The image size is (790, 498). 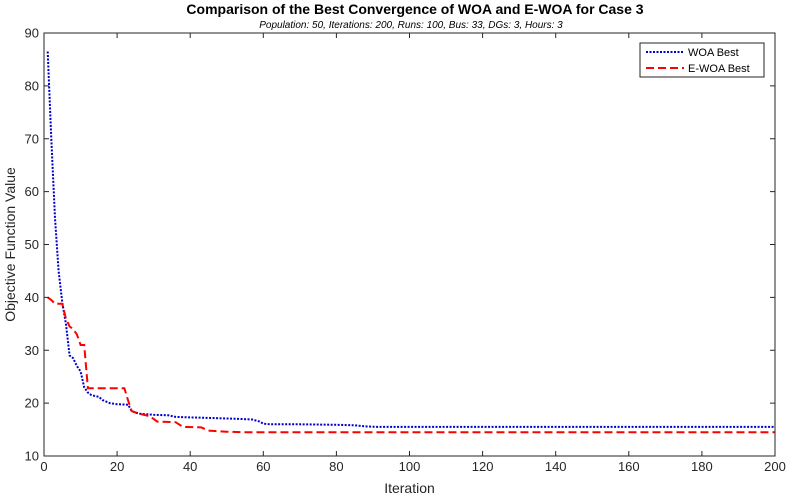 I want to click on y-tick-label-4: 50, so click(x=32, y=244).